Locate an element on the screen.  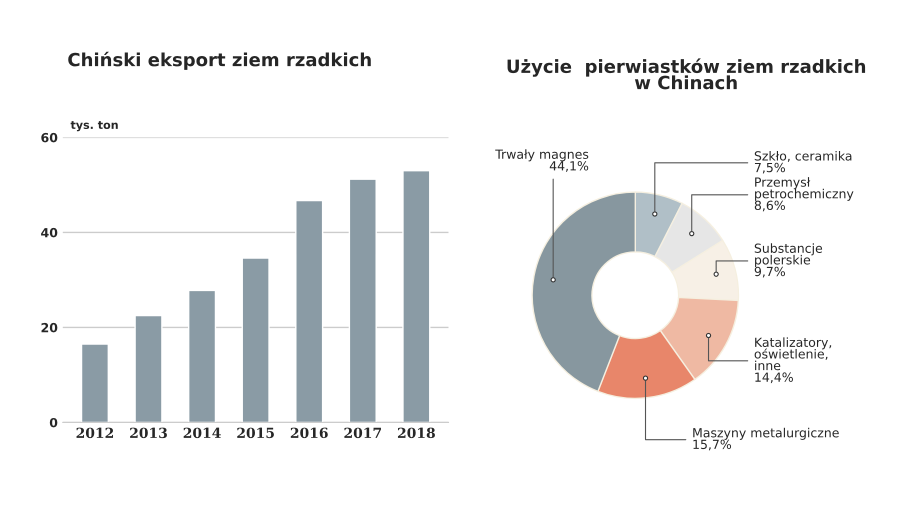
x-tick-label: 2012 is located at coordinates (95, 433).